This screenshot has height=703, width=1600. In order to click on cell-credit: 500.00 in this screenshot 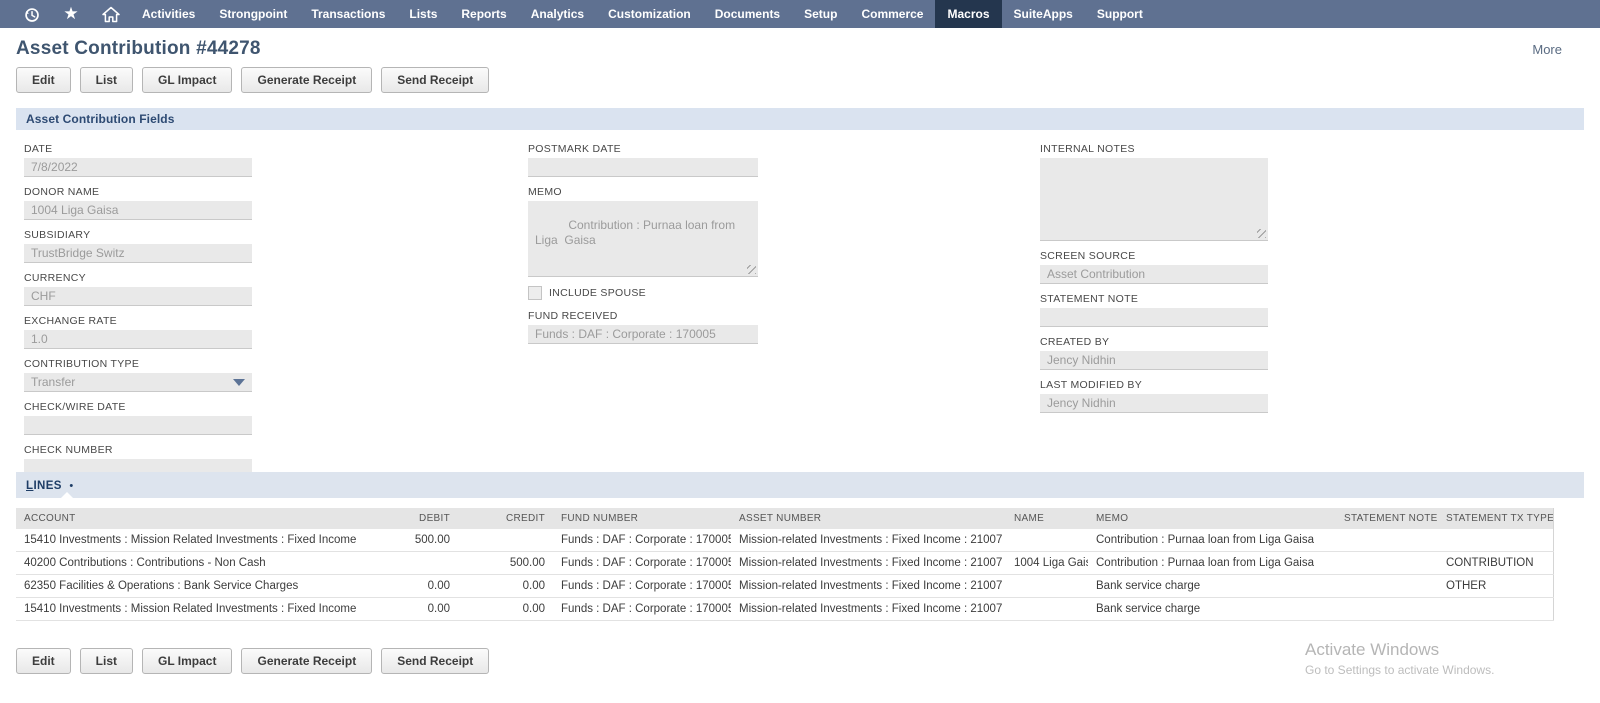, I will do `click(505, 563)`.